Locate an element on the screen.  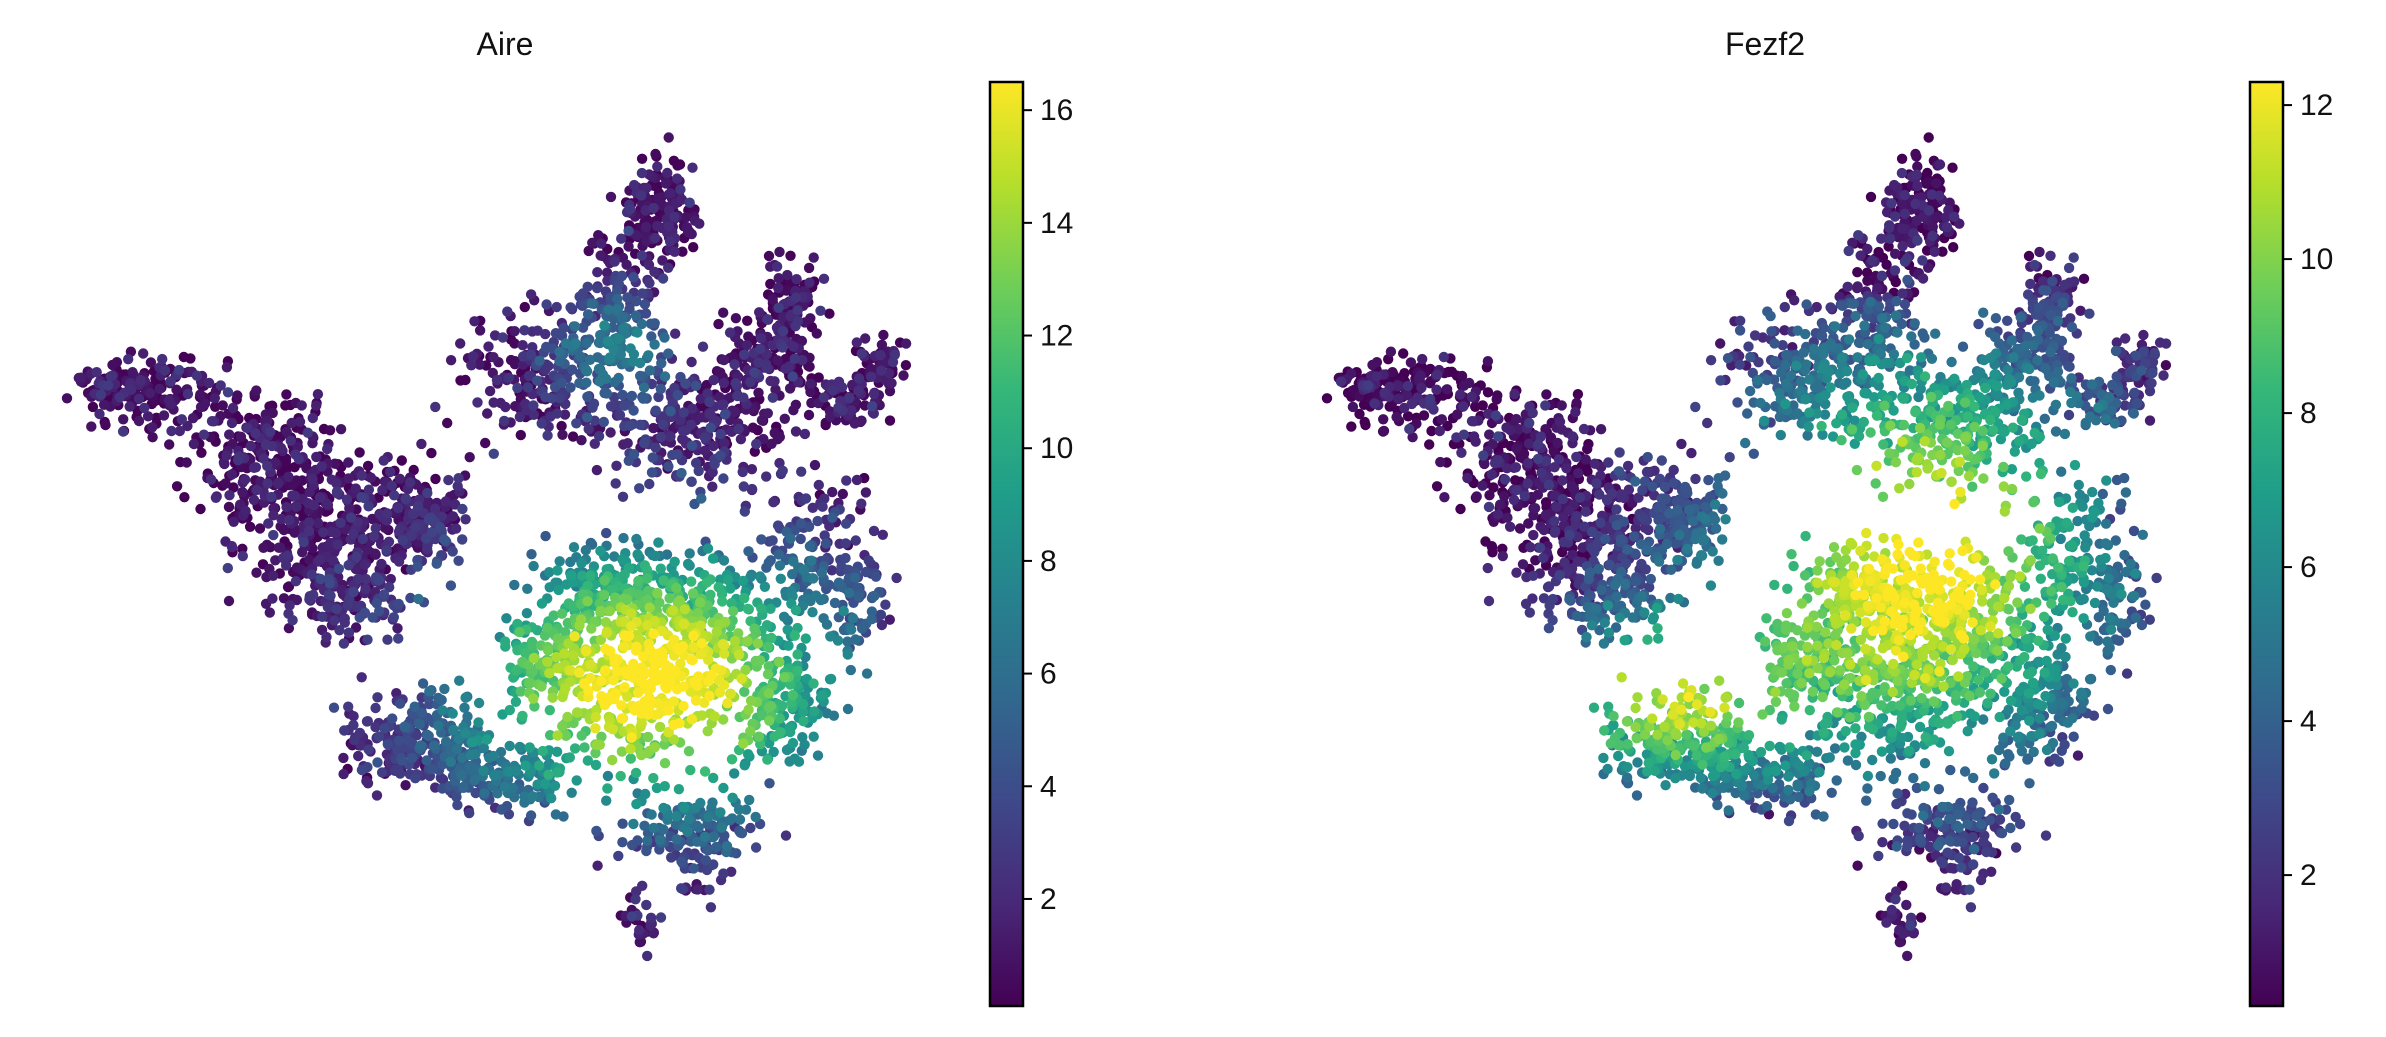
colorbar-tick-label: 16 is located at coordinates (1056, 110).